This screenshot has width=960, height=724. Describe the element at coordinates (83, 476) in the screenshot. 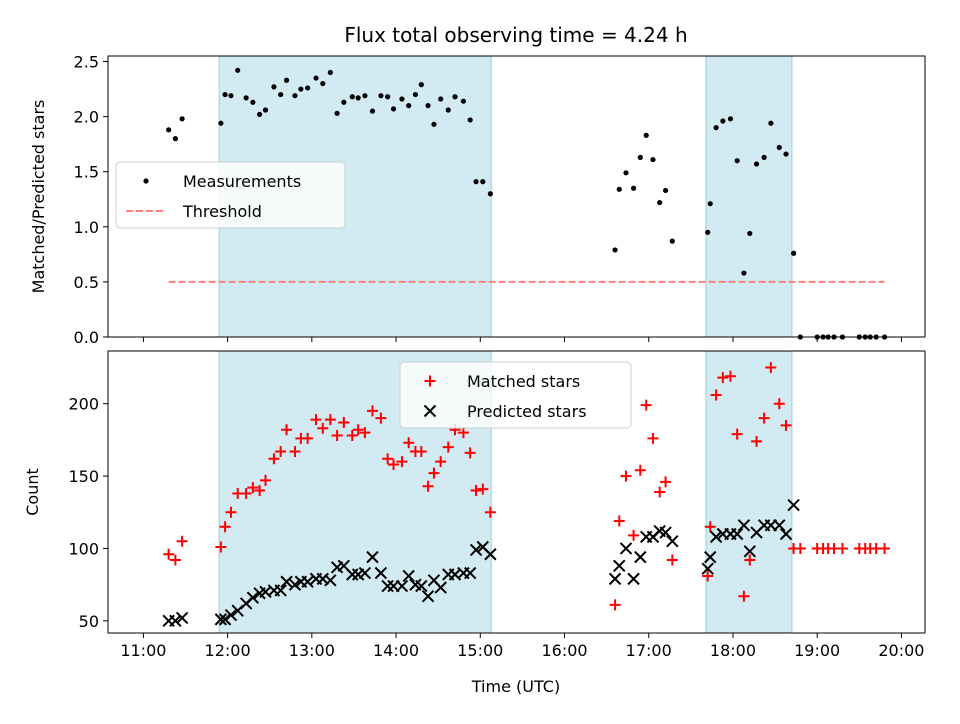

I see `y-tick-label: 150` at that location.